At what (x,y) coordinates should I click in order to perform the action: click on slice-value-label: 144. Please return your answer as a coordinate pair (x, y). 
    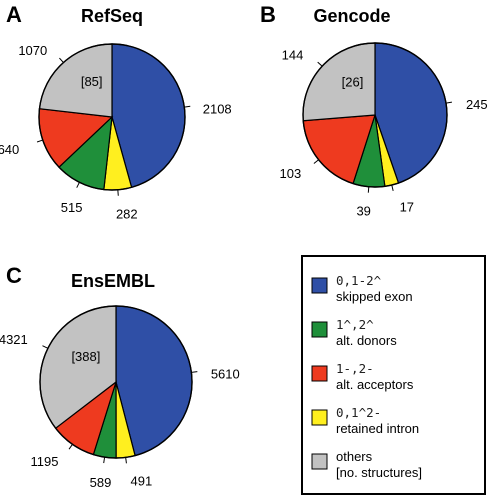
    Looking at the image, I should click on (293, 54).